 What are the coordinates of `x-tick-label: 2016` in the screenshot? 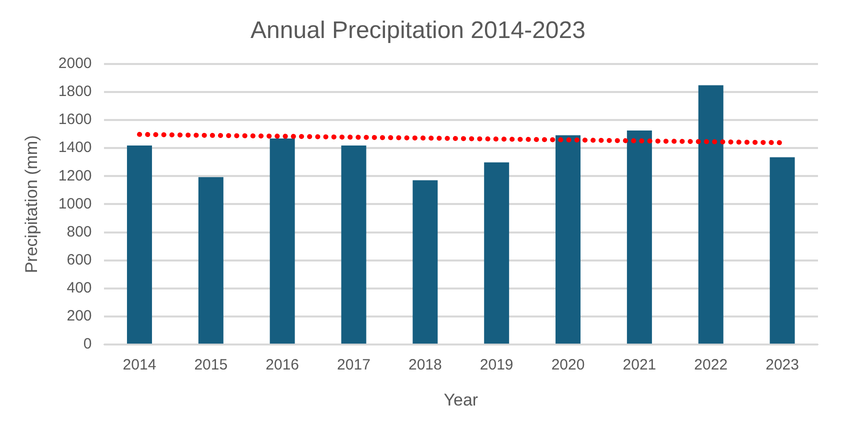 It's located at (283, 365).